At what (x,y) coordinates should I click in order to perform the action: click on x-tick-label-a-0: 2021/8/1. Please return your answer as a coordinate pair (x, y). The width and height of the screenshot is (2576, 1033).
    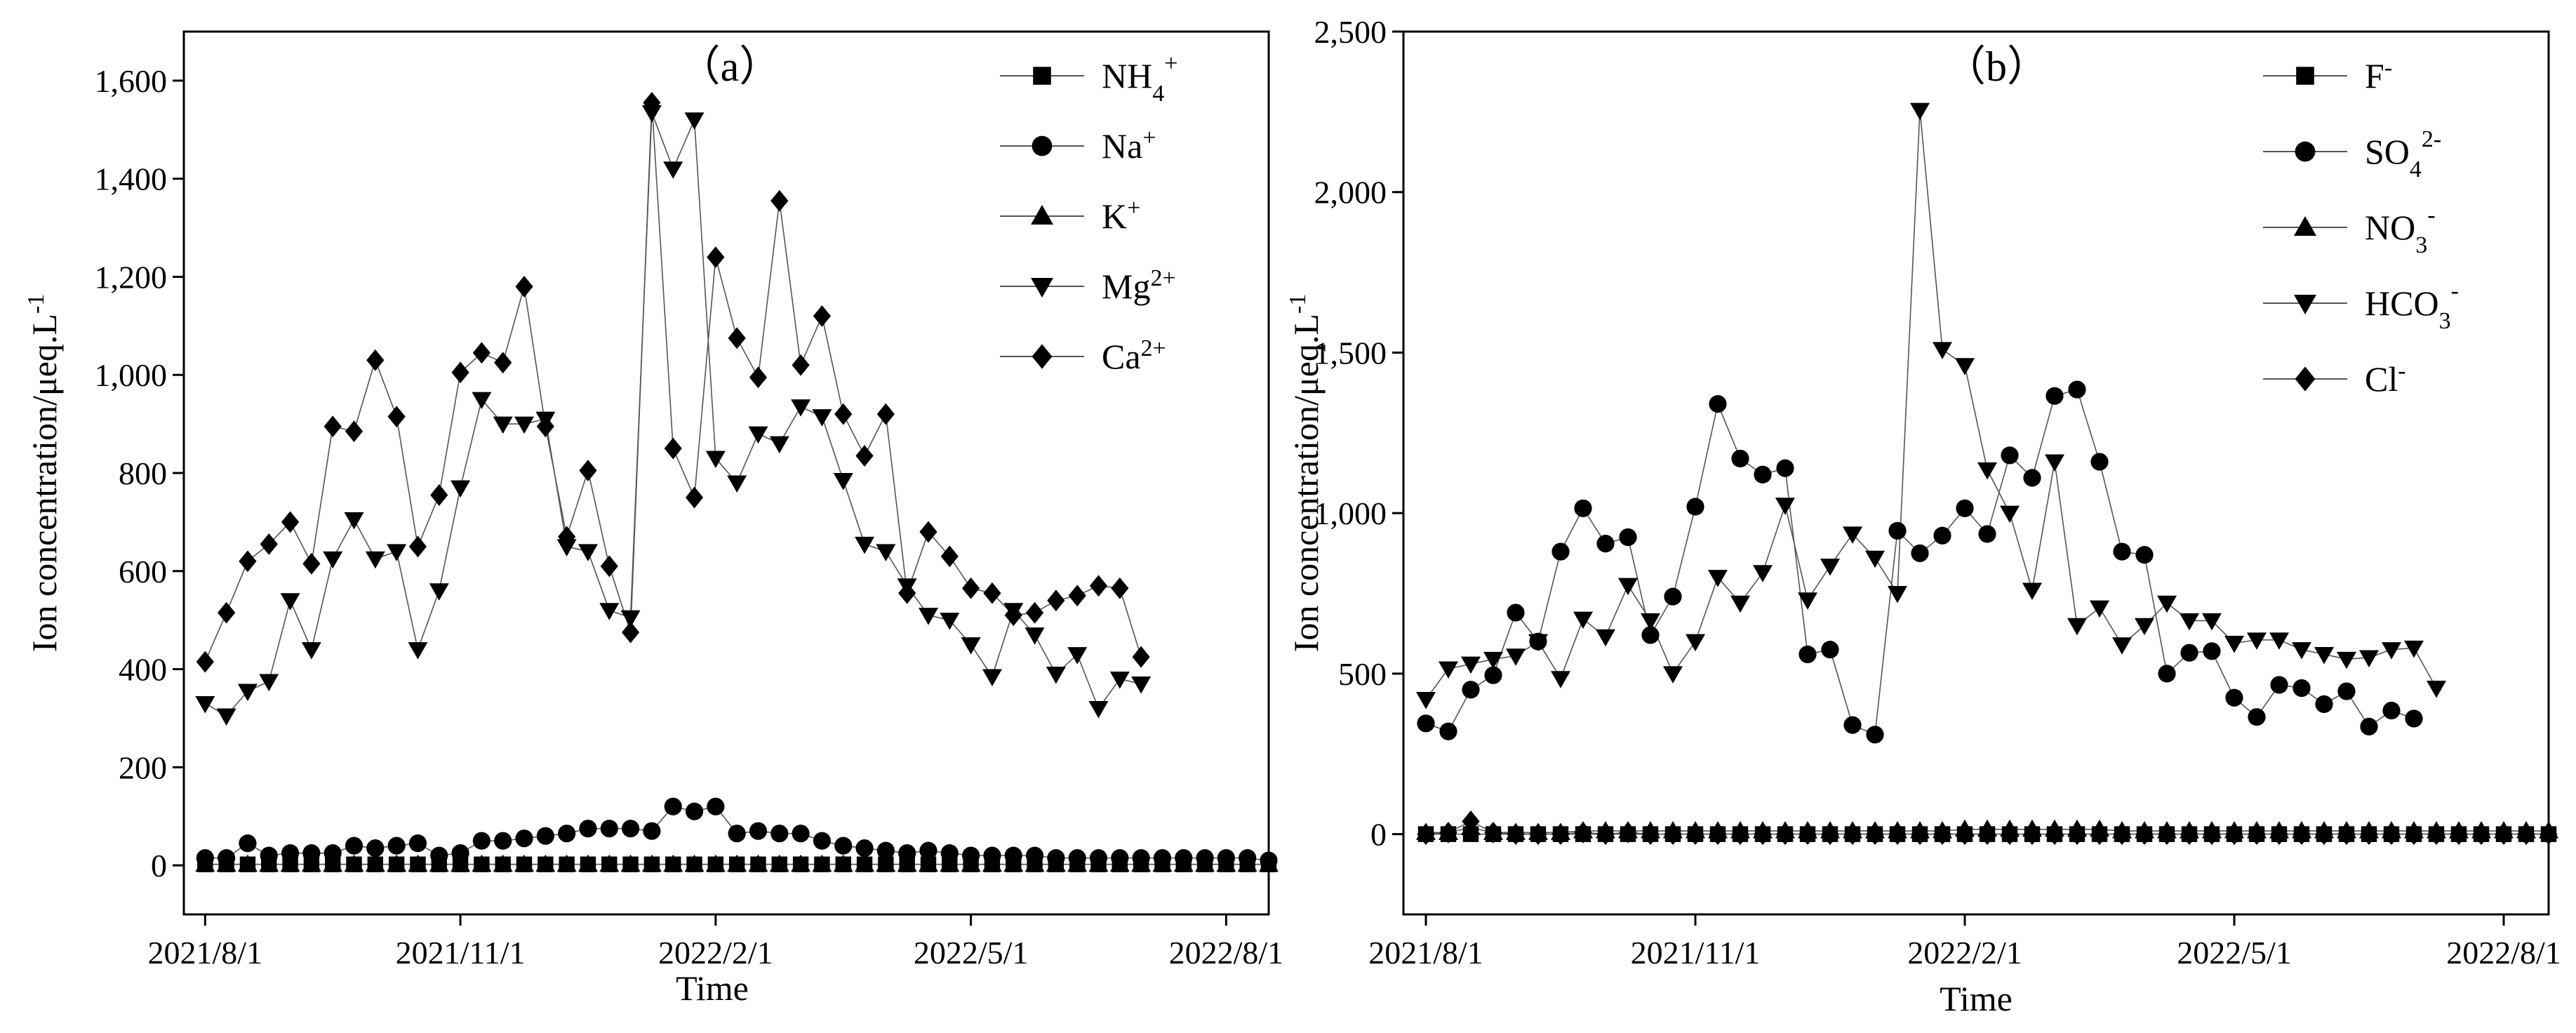
    Looking at the image, I should click on (206, 953).